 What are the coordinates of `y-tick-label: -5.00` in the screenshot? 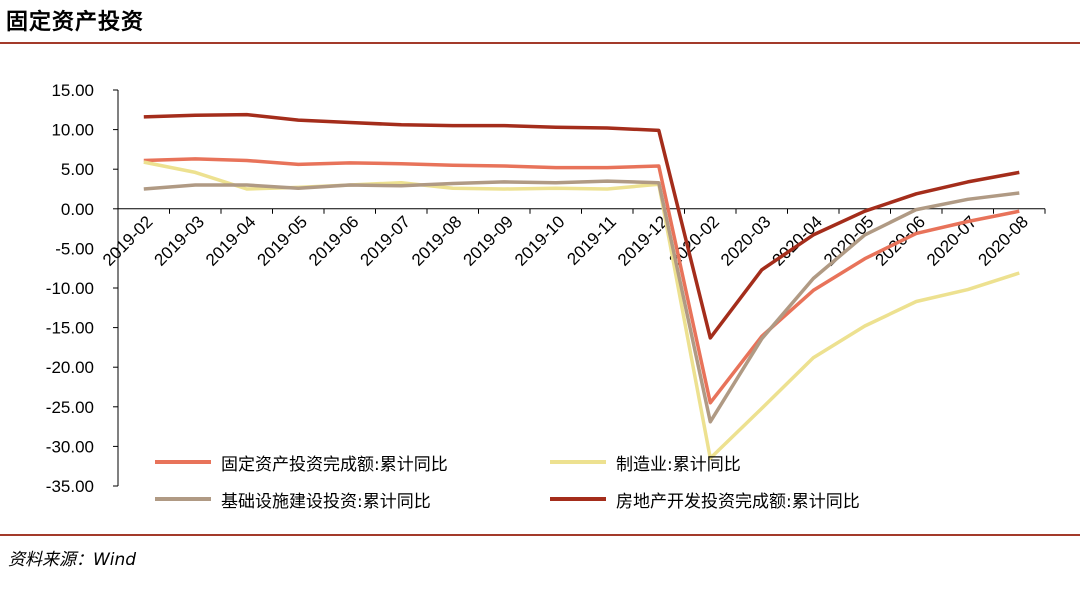 It's located at (74, 248).